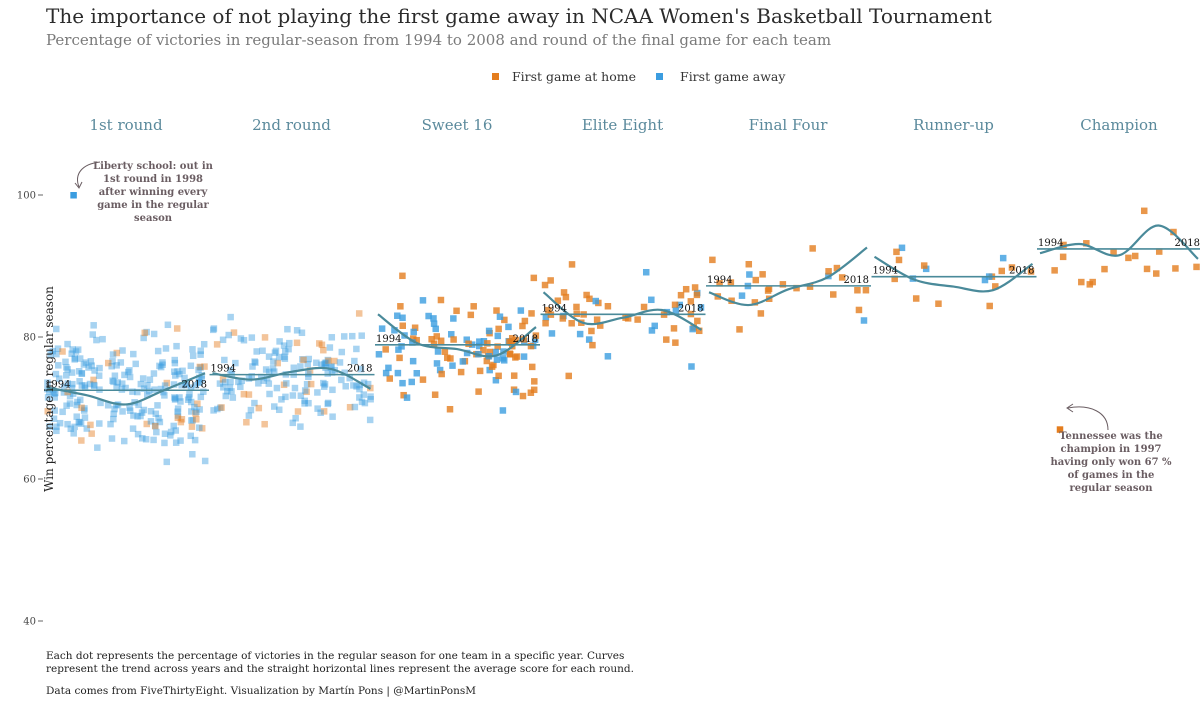 The image size is (1200, 706). What do you see at coordinates (660, 76) in the screenshot?
I see `legend-away-swatch` at bounding box center [660, 76].